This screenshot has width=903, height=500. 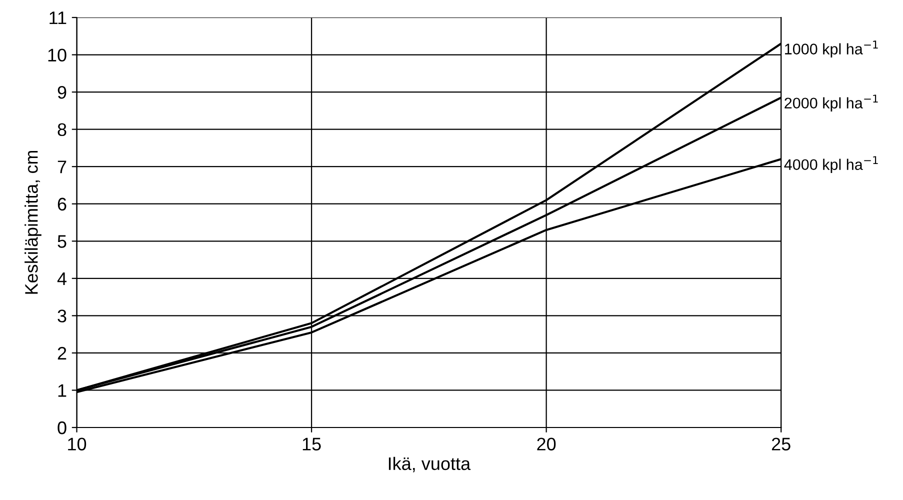 I want to click on x-tick-label: 25, so click(x=781, y=444).